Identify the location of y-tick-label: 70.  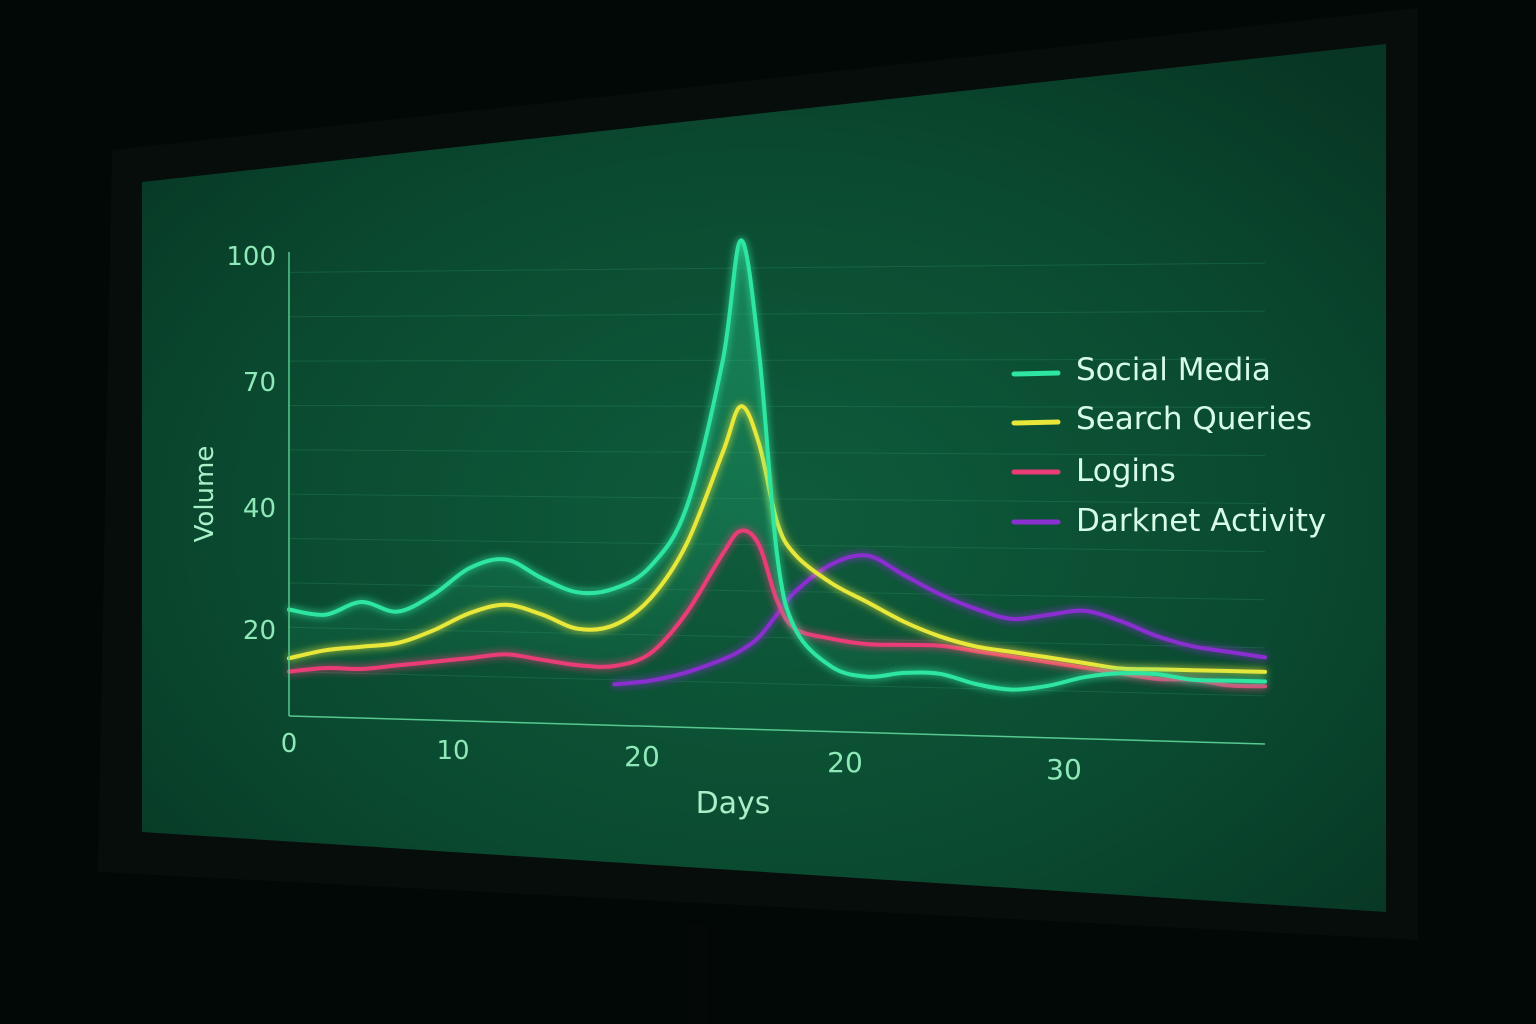
(259, 383).